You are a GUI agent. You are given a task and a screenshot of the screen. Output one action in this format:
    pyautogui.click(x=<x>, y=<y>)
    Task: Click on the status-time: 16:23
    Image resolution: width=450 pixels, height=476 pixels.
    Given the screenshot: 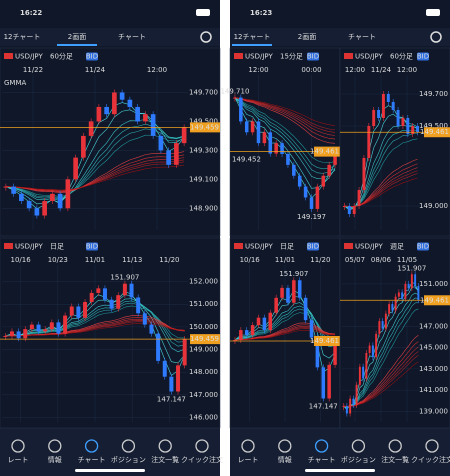 What is the action you would take?
    pyautogui.click(x=261, y=13)
    